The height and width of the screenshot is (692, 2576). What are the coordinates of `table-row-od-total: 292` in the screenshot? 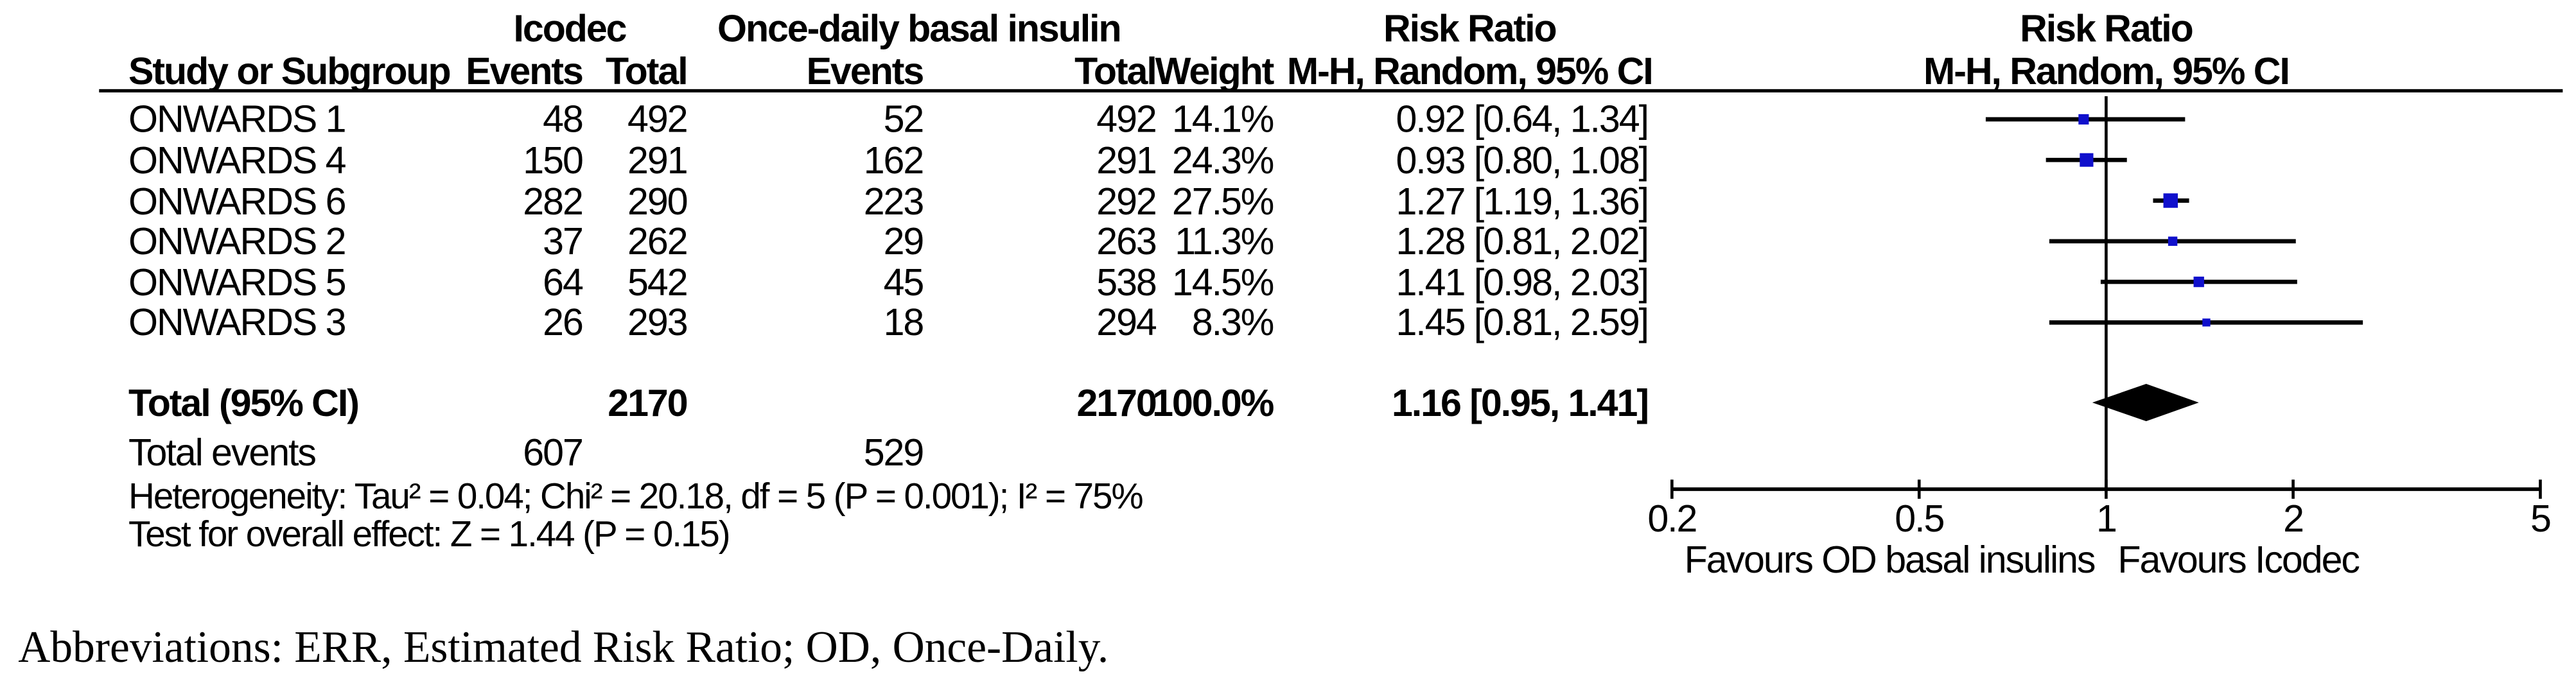 It's located at (1126, 201).